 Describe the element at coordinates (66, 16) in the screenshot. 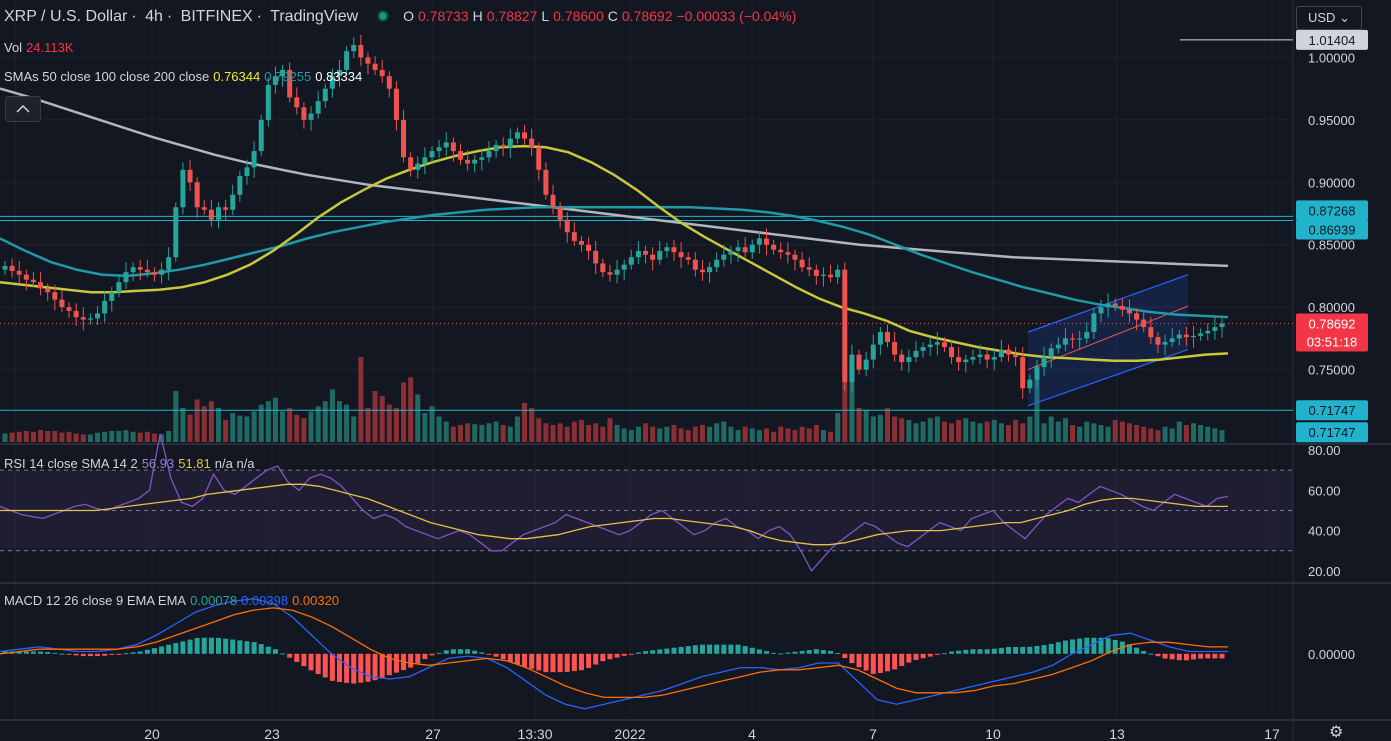

I see `symbol-label: XRP / U.S. Dollar` at that location.